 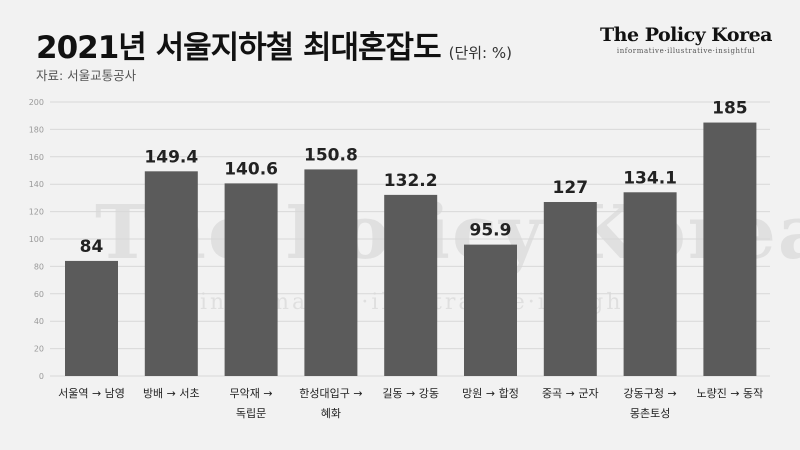 What do you see at coordinates (331, 155) in the screenshot?
I see `value-label: 150.8` at bounding box center [331, 155].